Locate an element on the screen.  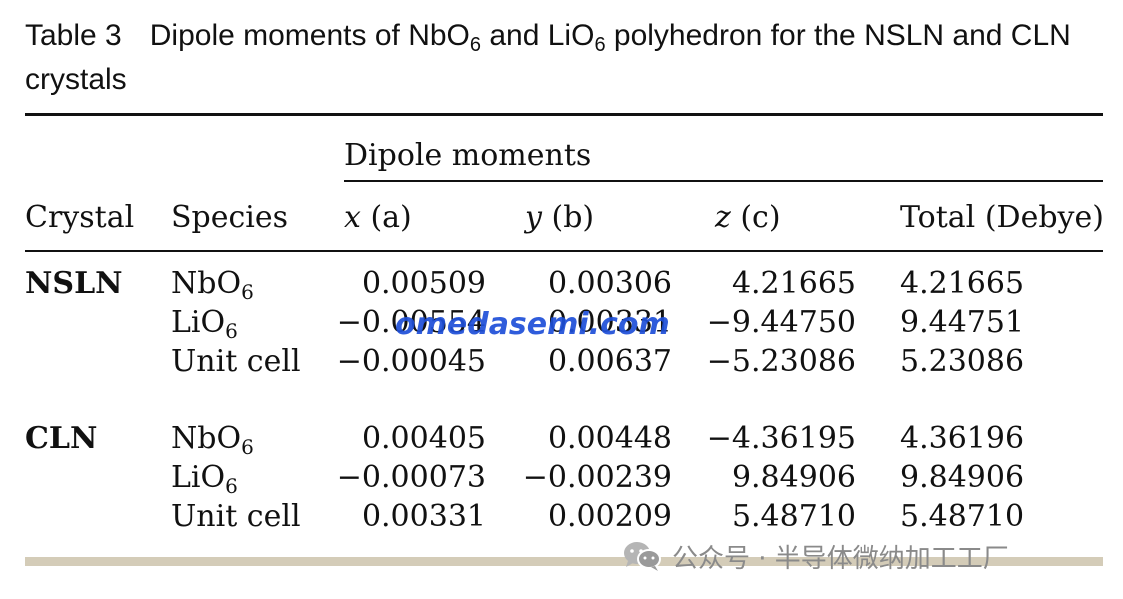
group-header-rule is located at coordinates (723, 181).